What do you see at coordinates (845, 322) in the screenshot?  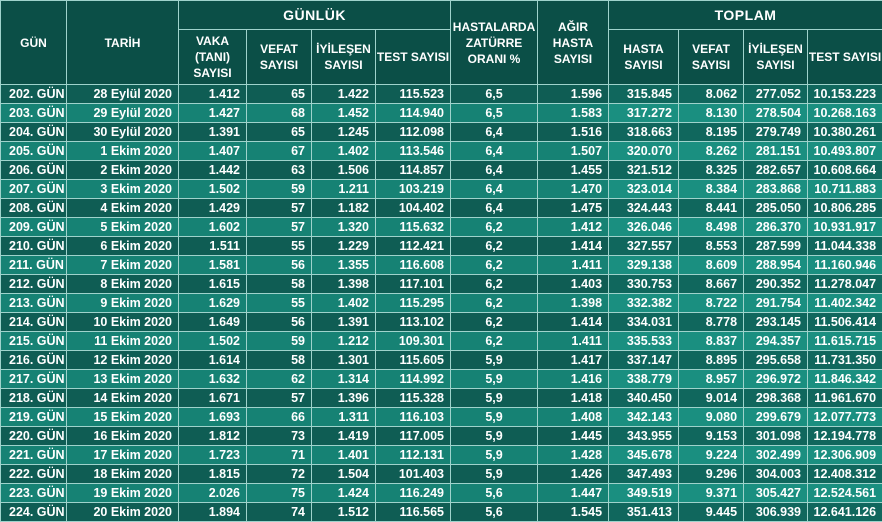 I see `cell-toplam-test: 11.506.414` at bounding box center [845, 322].